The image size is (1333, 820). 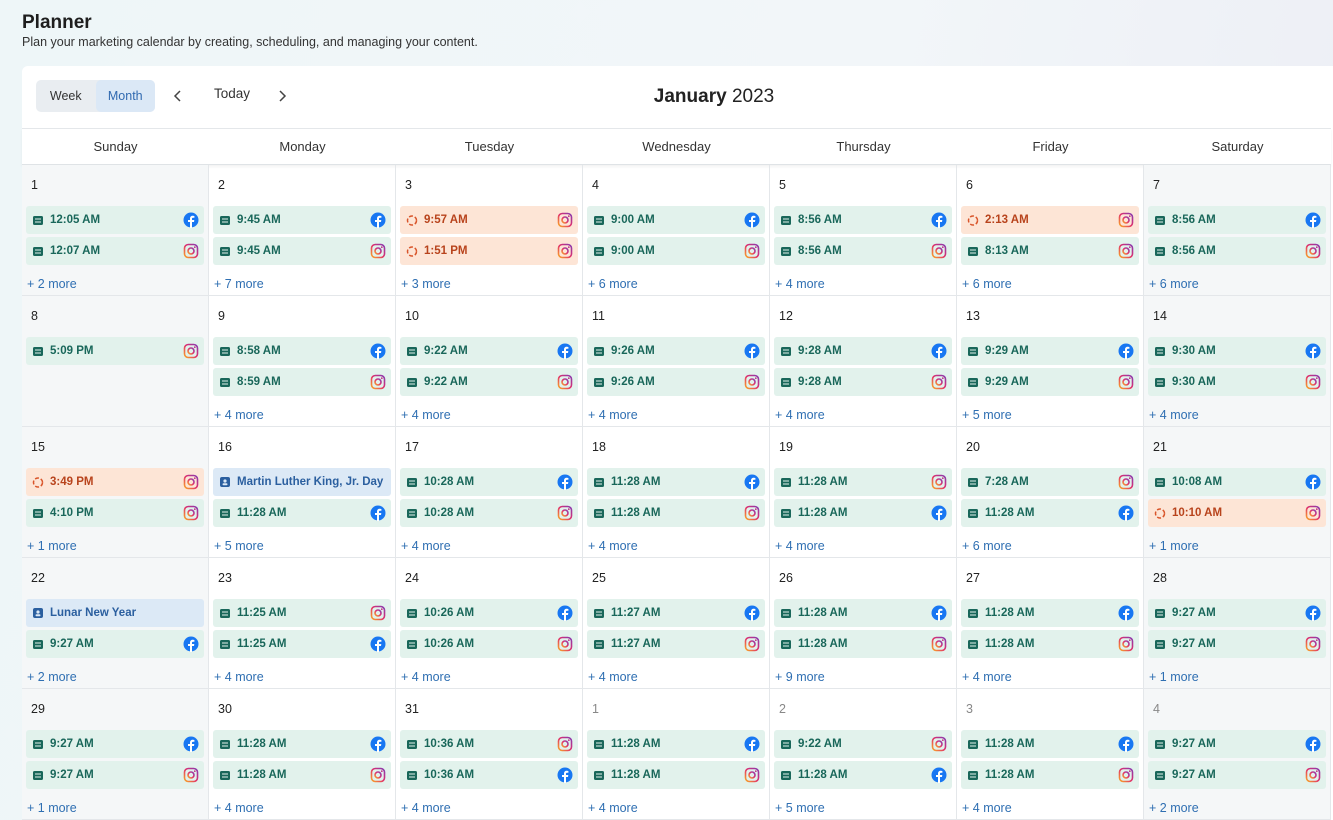 What do you see at coordinates (1050, 482) in the screenshot?
I see `event-chip: 7:28 AM` at bounding box center [1050, 482].